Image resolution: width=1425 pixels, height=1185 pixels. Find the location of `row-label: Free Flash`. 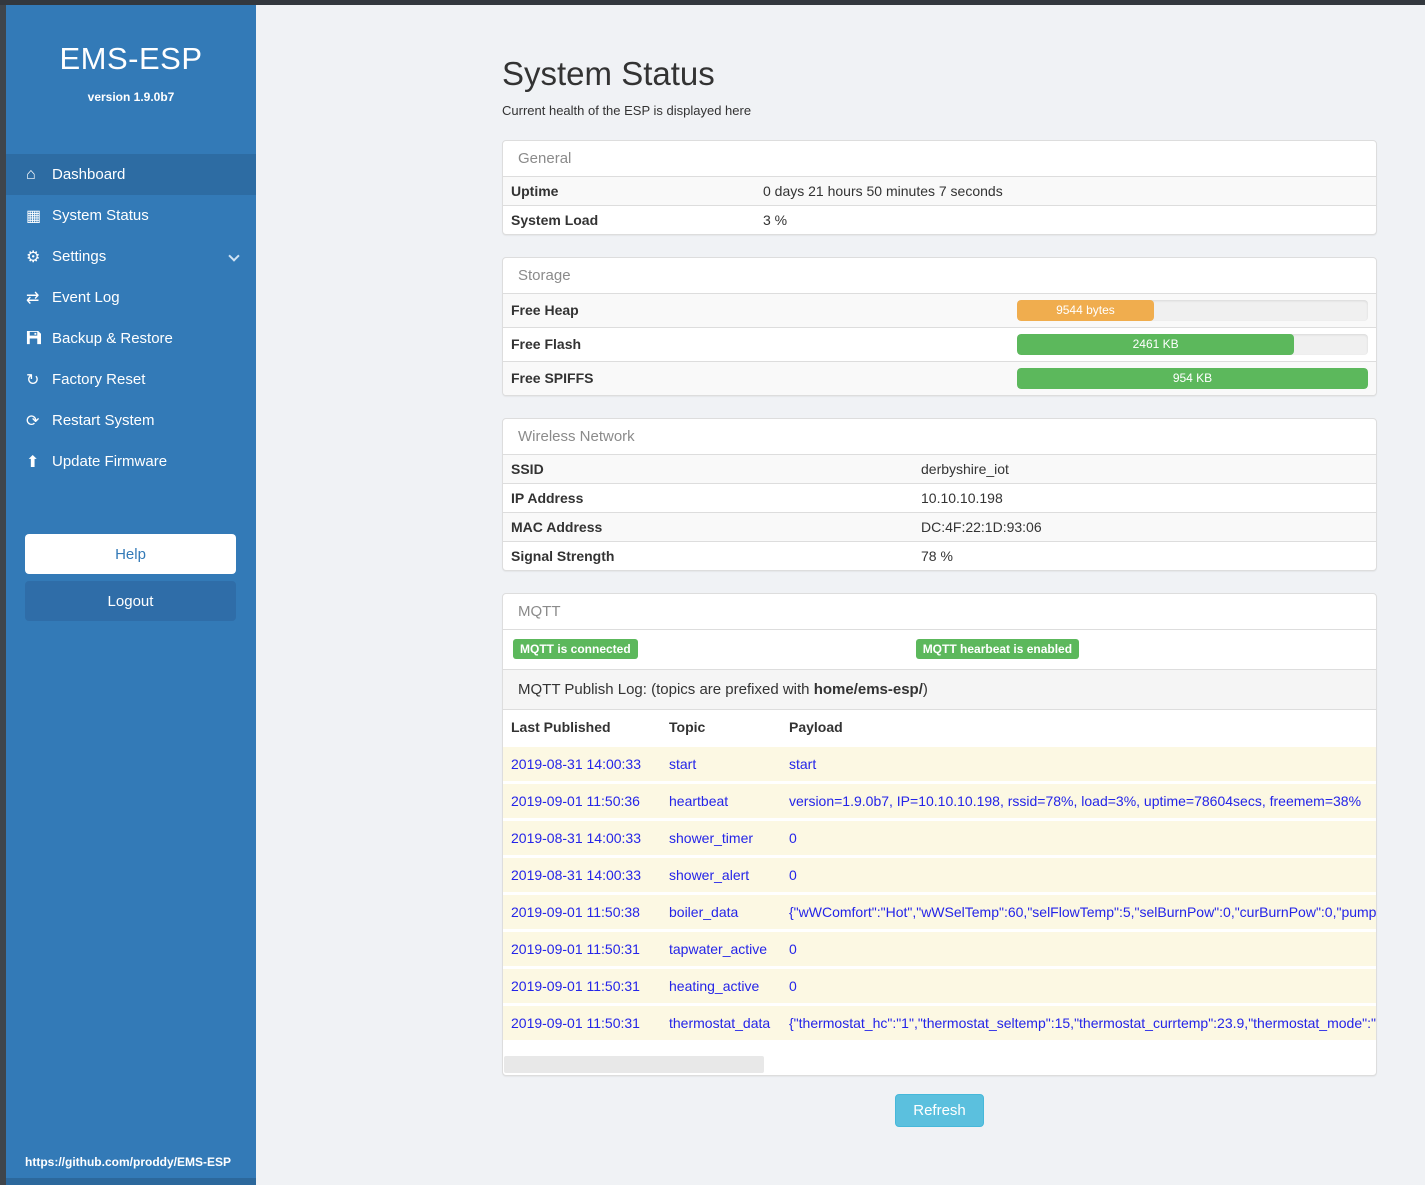

row-label: Free Flash is located at coordinates (756, 344).